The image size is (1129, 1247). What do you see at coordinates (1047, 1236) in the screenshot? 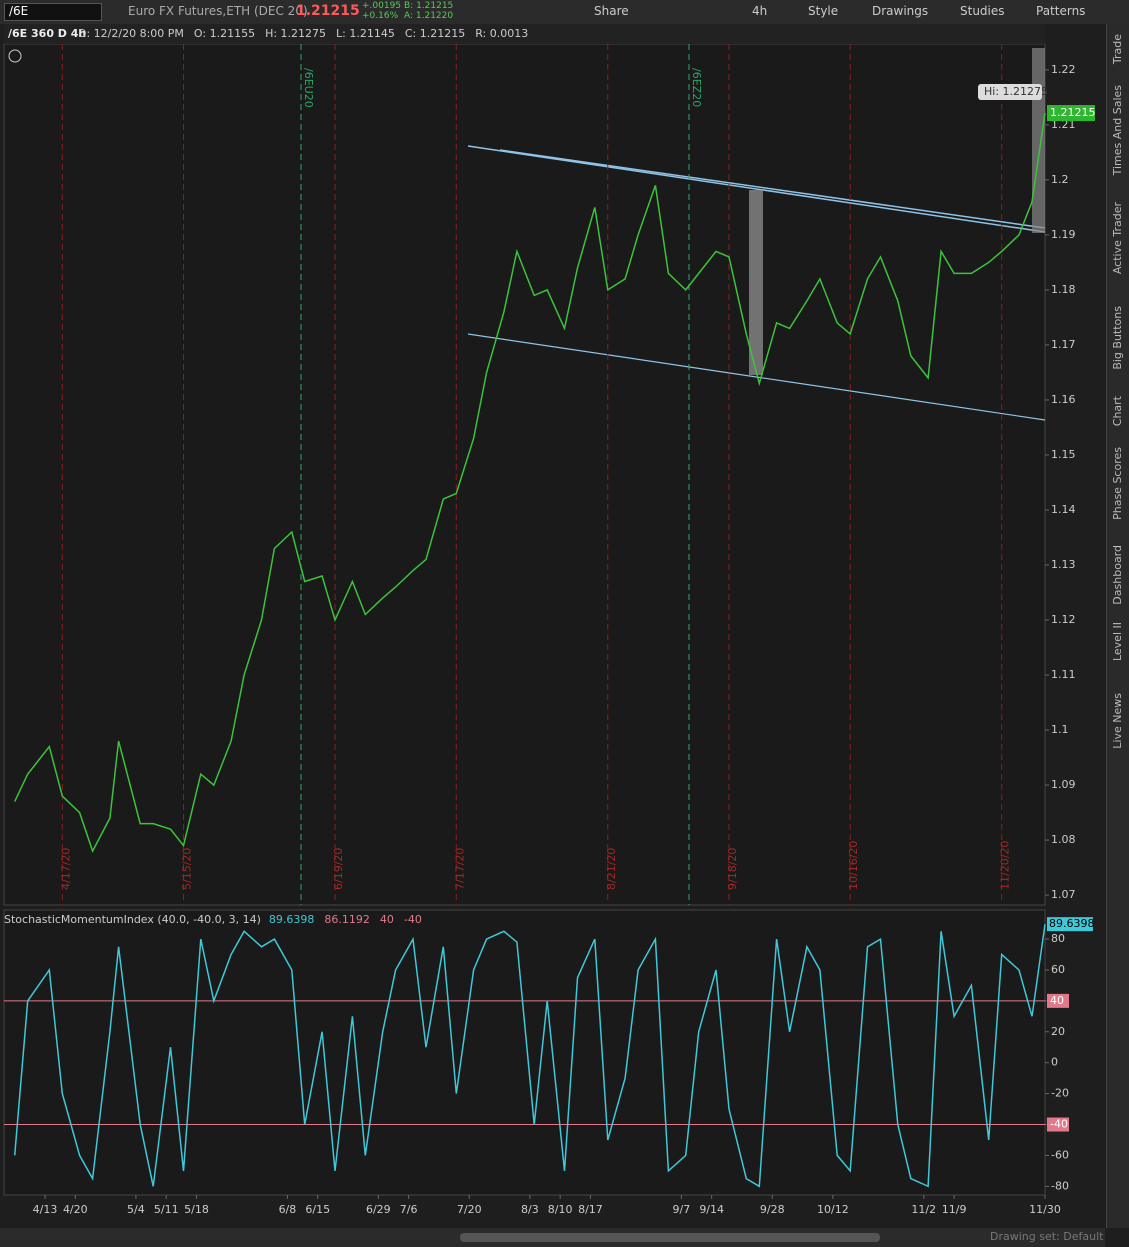
I see `drawing-set: Drawing set: Default` at bounding box center [1047, 1236].